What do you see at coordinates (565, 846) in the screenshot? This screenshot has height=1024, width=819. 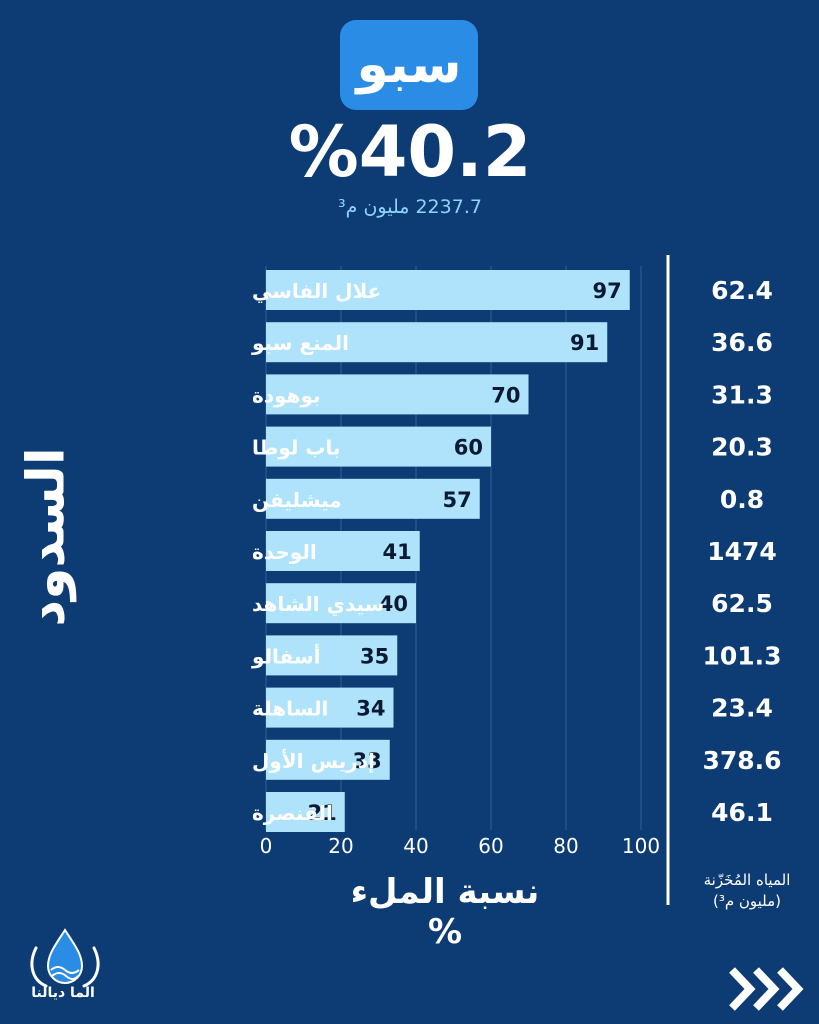 I see `x-tick-label: 80` at bounding box center [565, 846].